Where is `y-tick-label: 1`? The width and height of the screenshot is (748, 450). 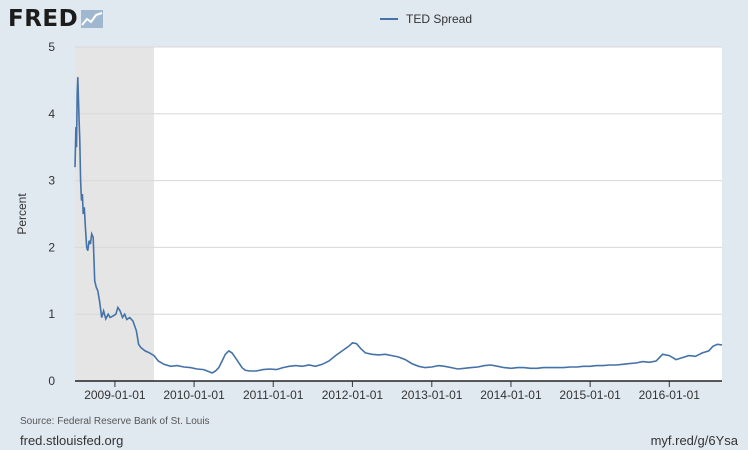
y-tick-label: 1 is located at coordinates (51, 314).